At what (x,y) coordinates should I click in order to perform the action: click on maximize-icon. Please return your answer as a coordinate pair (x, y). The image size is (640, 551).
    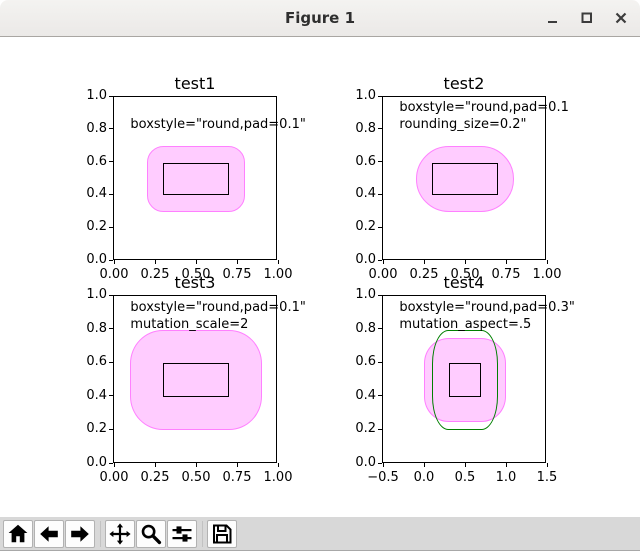
    Looking at the image, I should click on (587, 18).